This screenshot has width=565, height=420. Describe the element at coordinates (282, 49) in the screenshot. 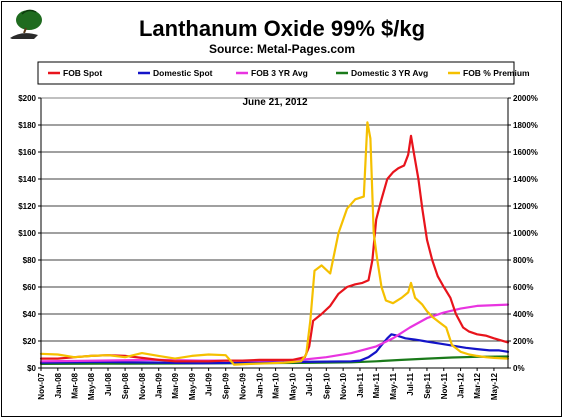

I see `chart-subtitle: Source: Metal-Pages.com` at that location.